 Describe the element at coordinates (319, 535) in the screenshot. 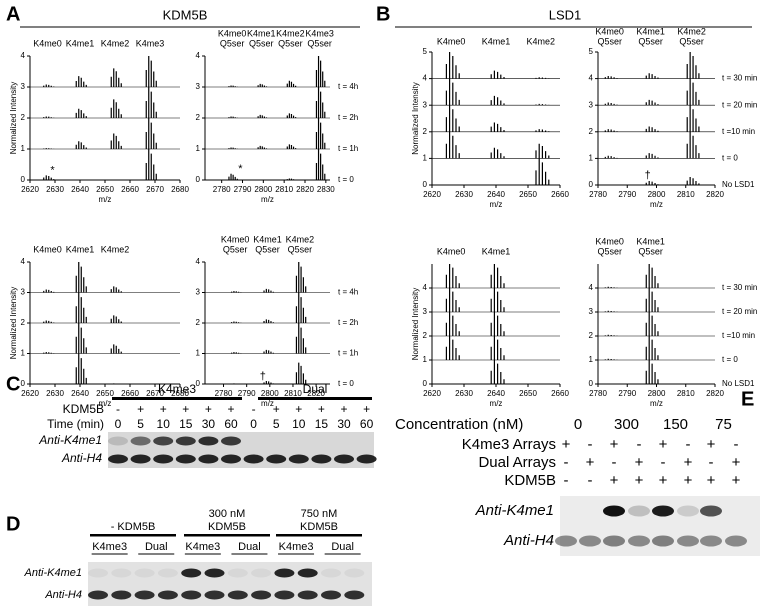

I see `header-bar` at that location.